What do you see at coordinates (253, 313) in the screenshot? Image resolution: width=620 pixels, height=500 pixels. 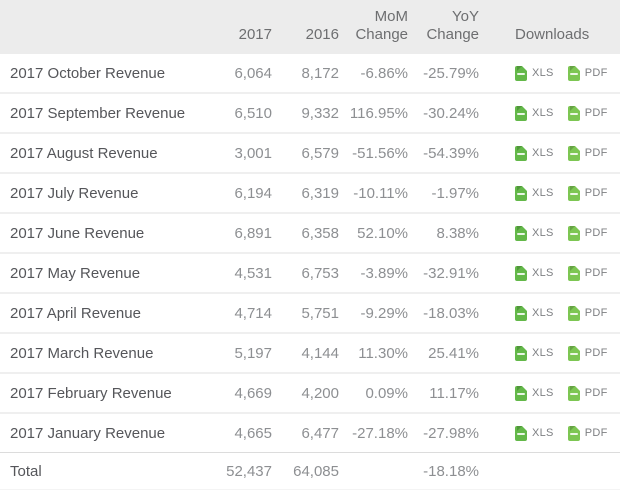 I see `value-2017: 4,714` at bounding box center [253, 313].